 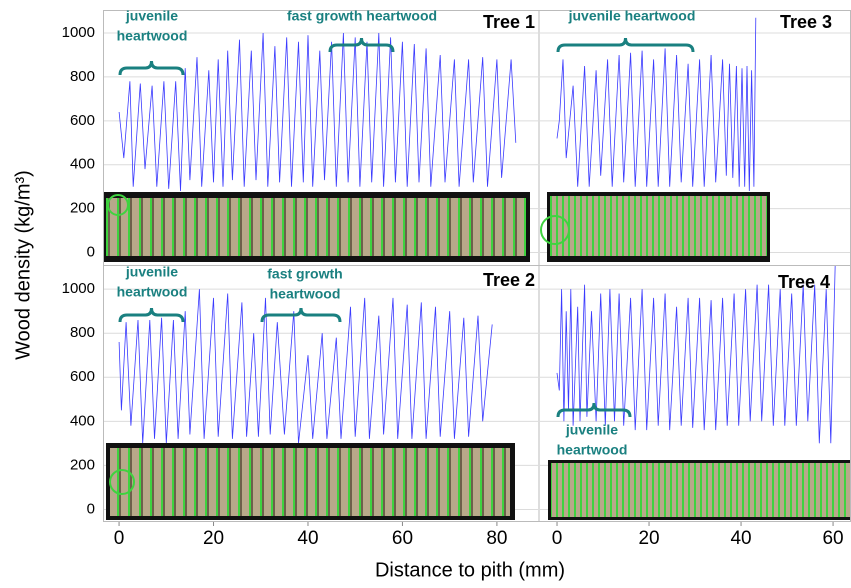 What do you see at coordinates (23, 265) in the screenshot?
I see `y-axis-label: Wood density (kg/m³)` at bounding box center [23, 265].